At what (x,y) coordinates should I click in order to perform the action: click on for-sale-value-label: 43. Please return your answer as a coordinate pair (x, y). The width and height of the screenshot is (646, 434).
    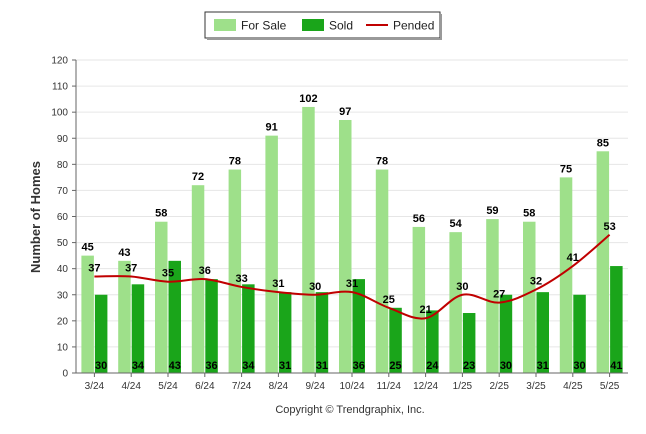
    Looking at the image, I should click on (124, 253).